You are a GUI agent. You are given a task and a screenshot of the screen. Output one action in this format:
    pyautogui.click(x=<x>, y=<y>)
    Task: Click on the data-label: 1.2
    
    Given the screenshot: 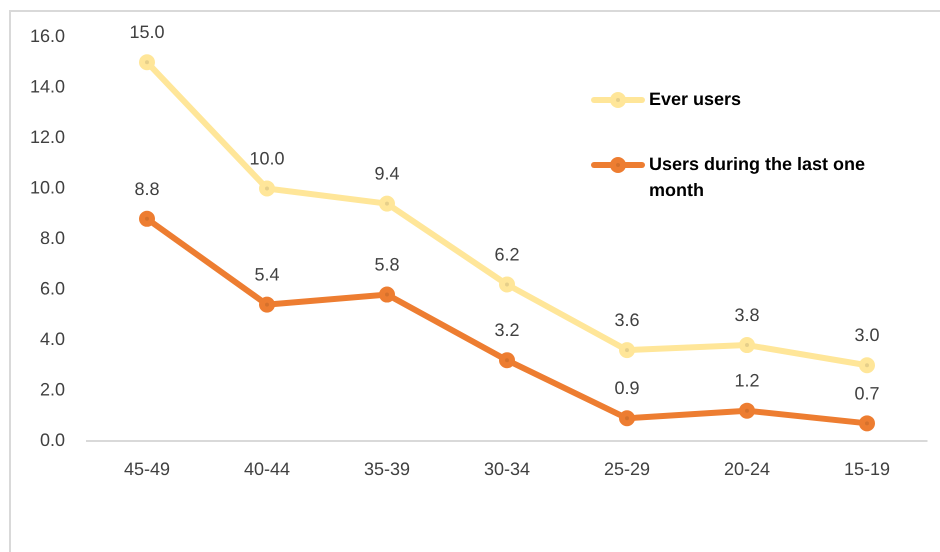 What is the action you would take?
    pyautogui.click(x=747, y=380)
    